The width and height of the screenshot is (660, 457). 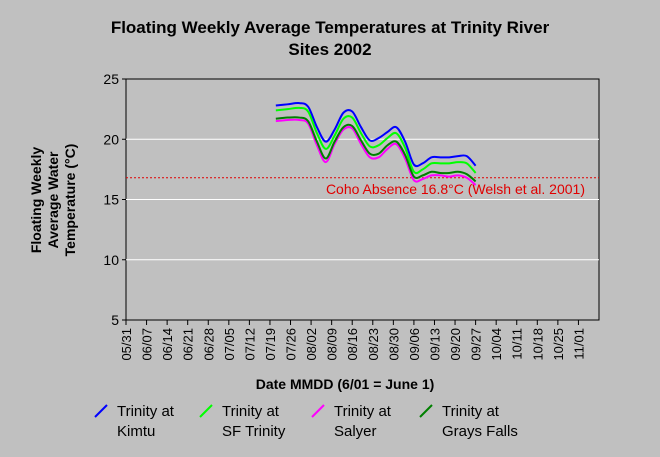 What do you see at coordinates (111, 200) in the screenshot?
I see `y-tick-label: 15` at bounding box center [111, 200].